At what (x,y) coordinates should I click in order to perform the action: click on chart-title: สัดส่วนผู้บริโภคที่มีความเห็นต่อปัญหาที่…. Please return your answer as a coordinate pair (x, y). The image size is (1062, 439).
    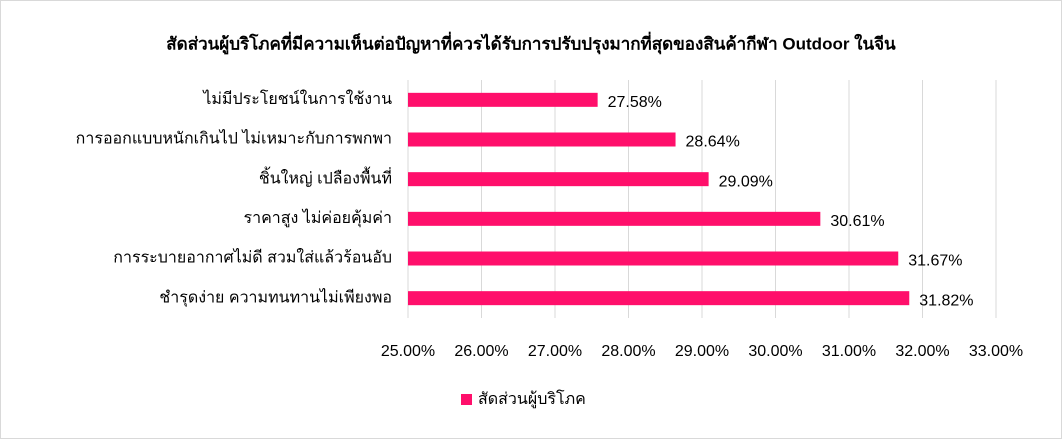
    Looking at the image, I should click on (531, 43).